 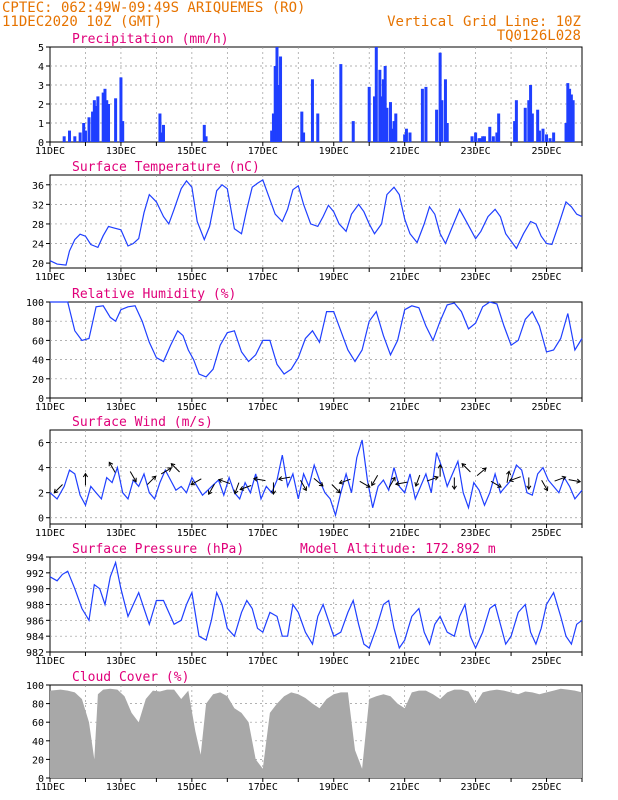 I want to click on y-tick-label: 986, so click(x=35, y=621).